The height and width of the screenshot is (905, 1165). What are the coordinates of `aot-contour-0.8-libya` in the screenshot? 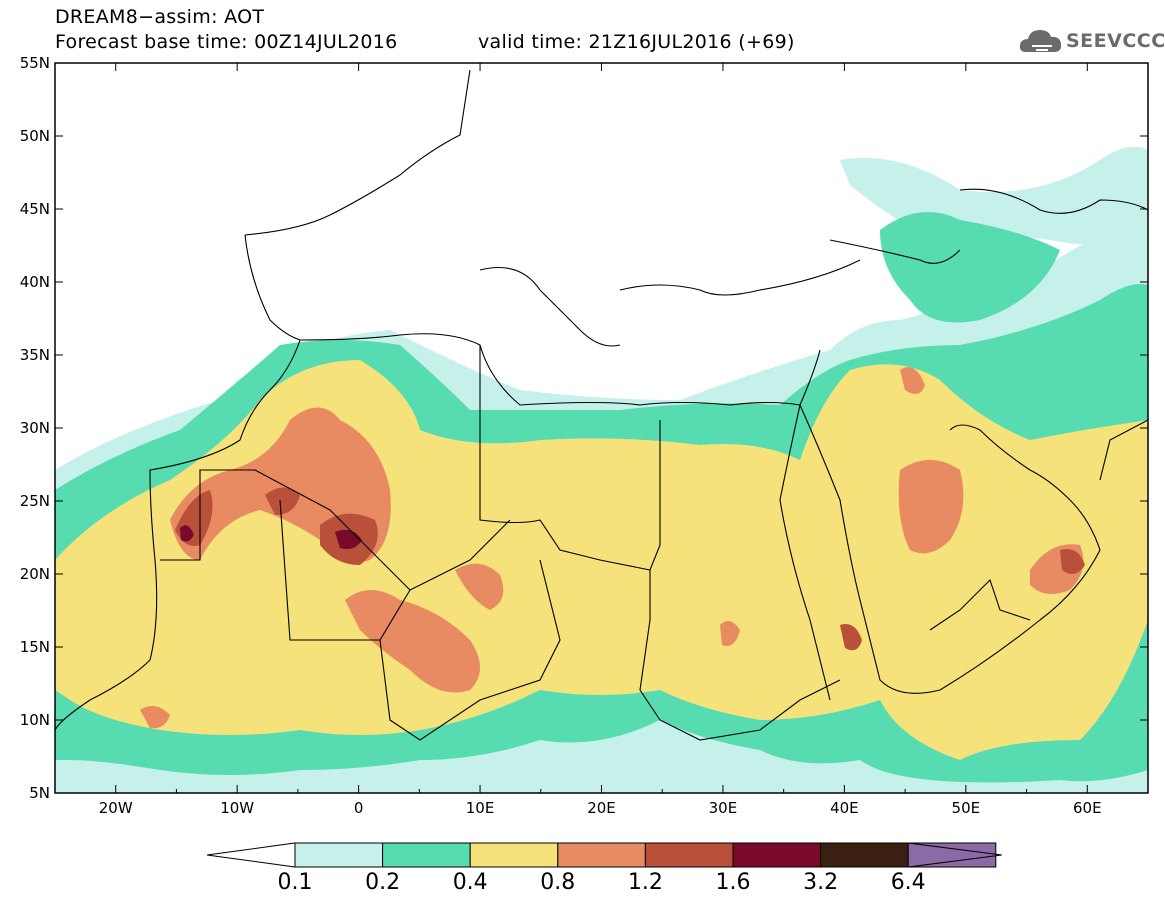 It's located at (479, 586).